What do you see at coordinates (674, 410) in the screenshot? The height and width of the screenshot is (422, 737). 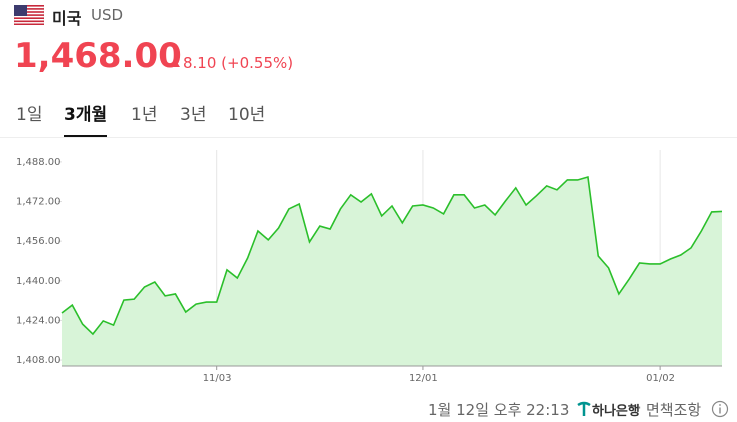 I see `disclaimer: 면책조항` at bounding box center [674, 410].